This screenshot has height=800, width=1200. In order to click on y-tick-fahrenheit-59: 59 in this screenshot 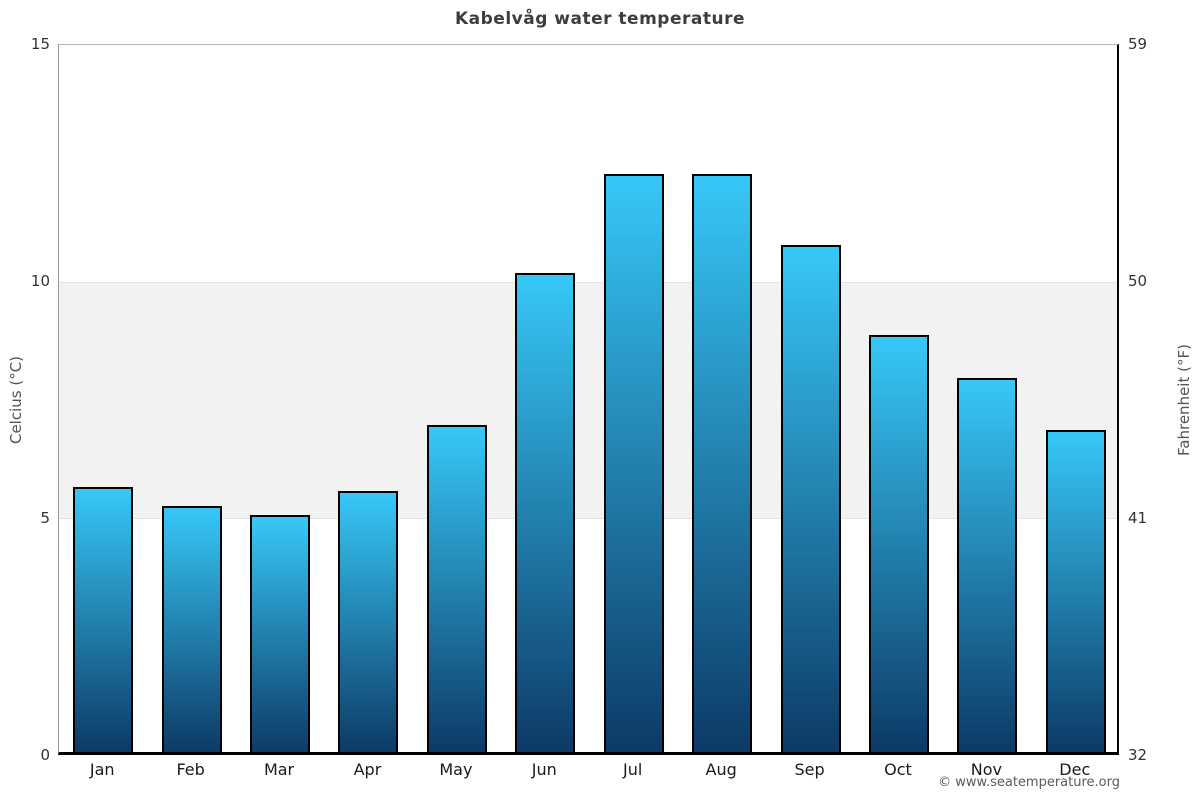, I will do `click(1138, 44)`.